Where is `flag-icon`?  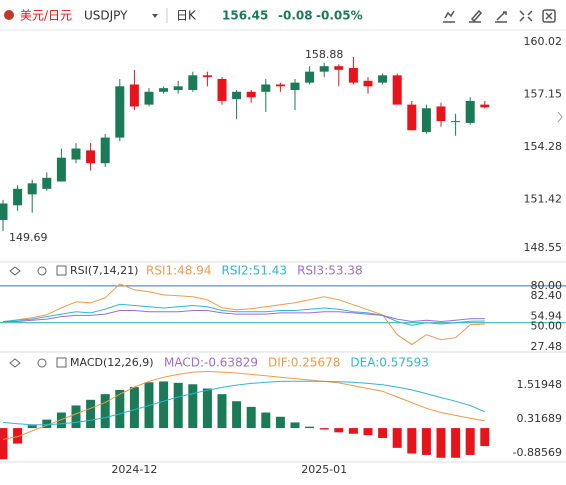
flag-icon is located at coordinates (9, 15).